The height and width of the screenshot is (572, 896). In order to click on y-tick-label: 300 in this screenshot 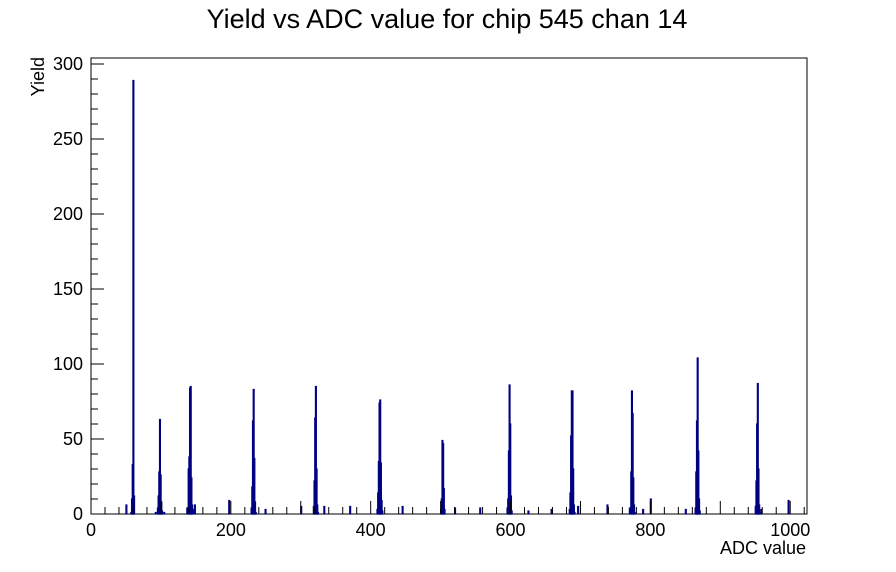, I will do `click(68, 64)`.